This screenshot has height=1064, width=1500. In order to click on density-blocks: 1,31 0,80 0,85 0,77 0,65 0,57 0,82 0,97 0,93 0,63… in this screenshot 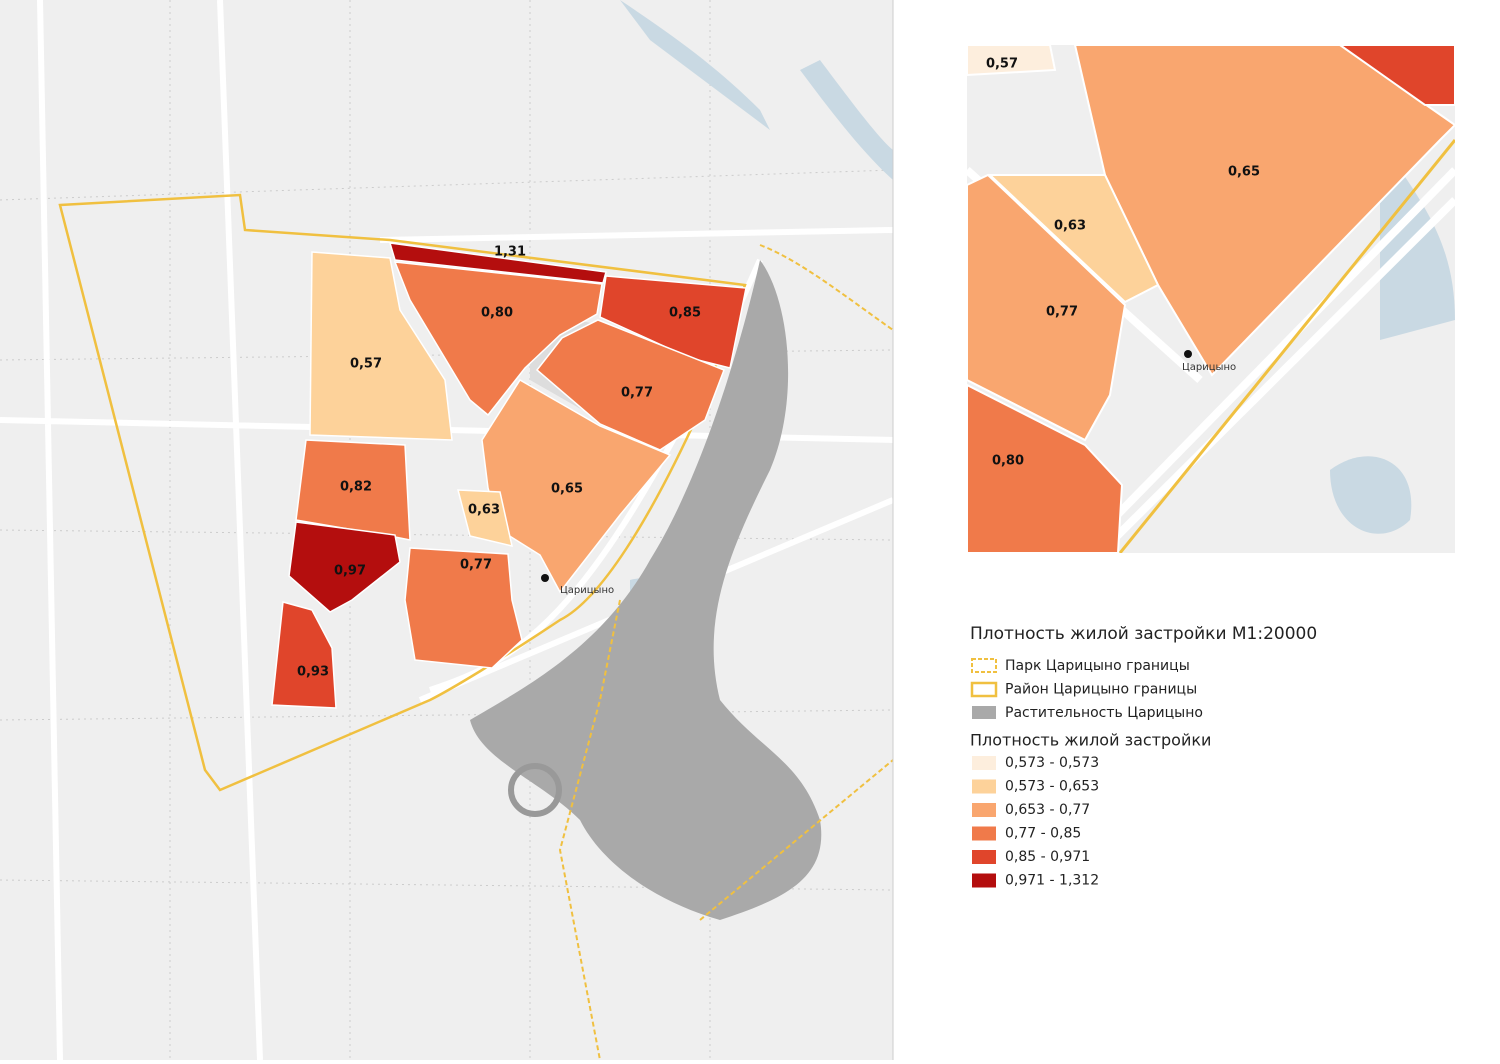, I will do `click(509, 475)`.